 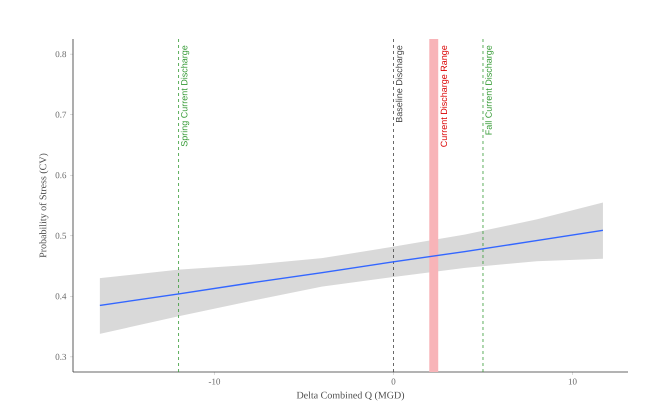 I want to click on line-series, so click(x=351, y=268).